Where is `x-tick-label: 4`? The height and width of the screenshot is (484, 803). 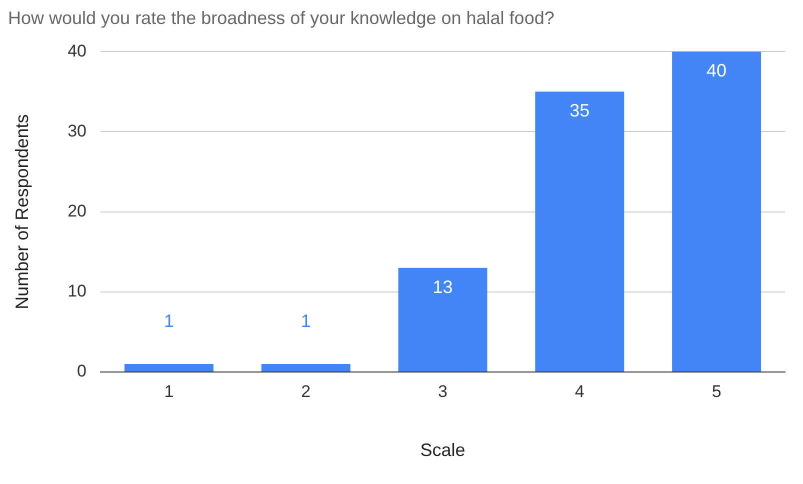 x-tick-label: 4 is located at coordinates (579, 391).